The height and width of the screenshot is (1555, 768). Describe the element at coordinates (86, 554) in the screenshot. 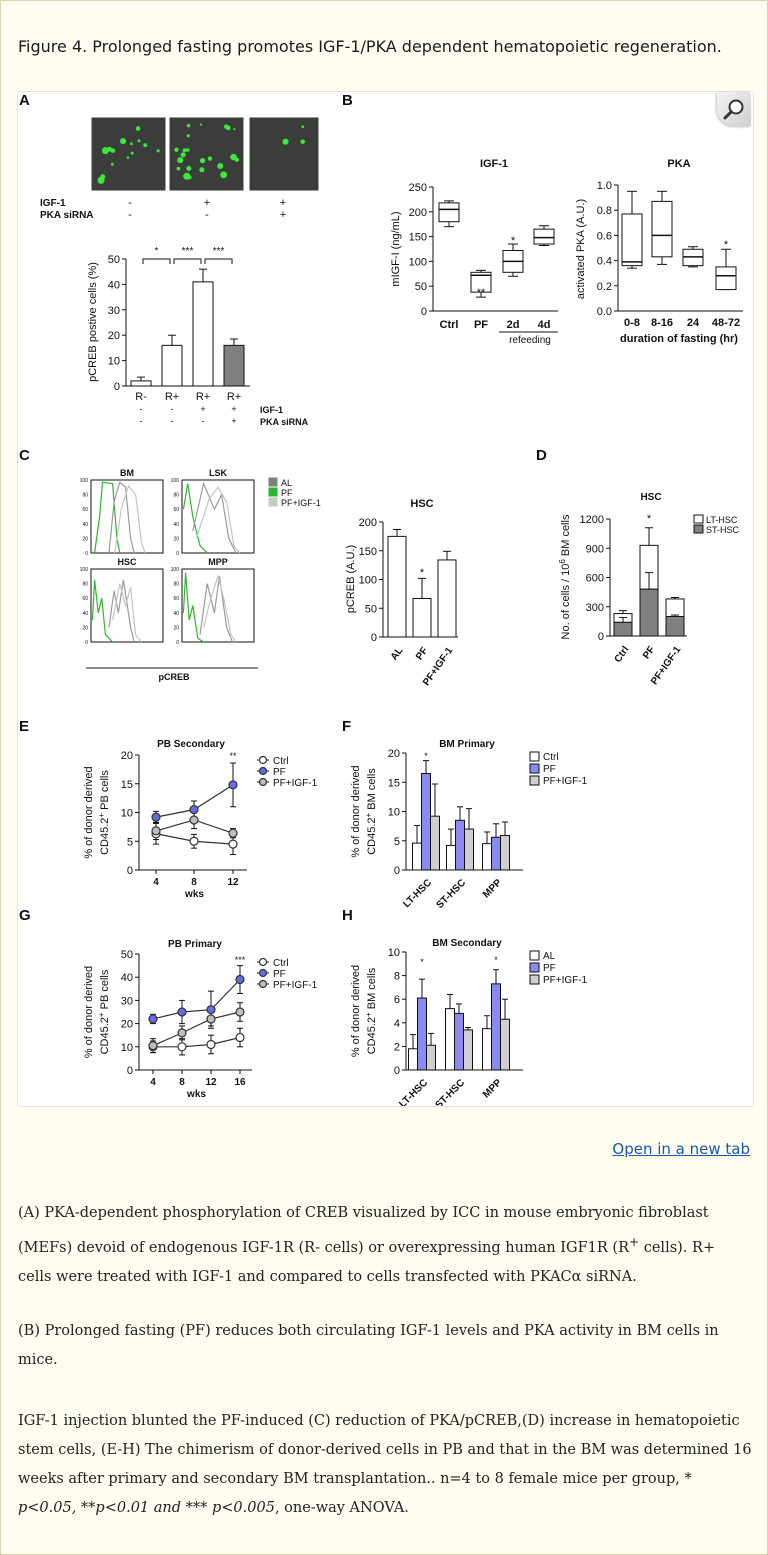

I see `panelC-hist-tick-label: 0` at that location.